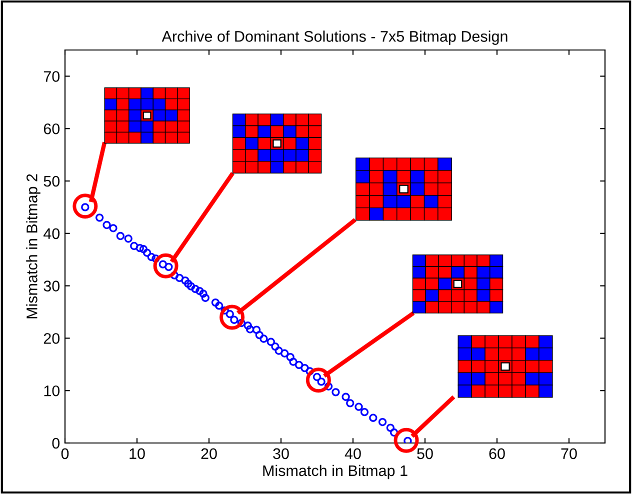  What do you see at coordinates (281, 454) in the screenshot?
I see `x-tick-label: 30` at bounding box center [281, 454].